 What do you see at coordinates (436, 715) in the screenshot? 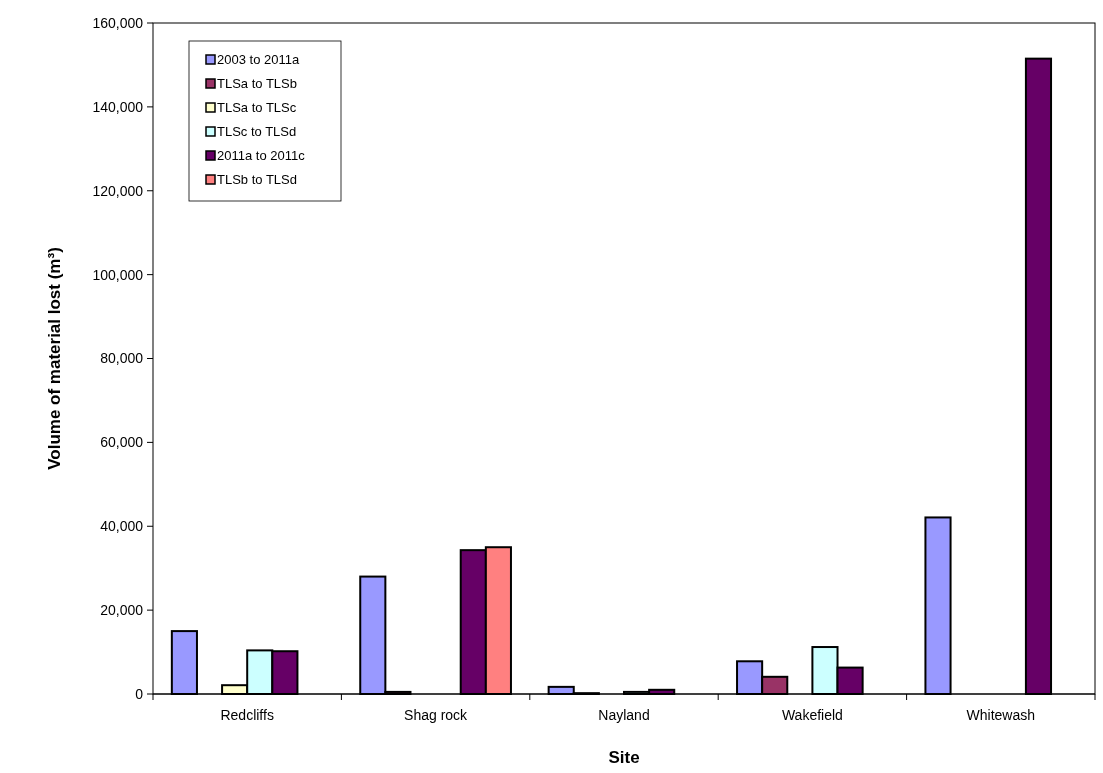
I see `x-tick-label: Shag rock` at bounding box center [436, 715].